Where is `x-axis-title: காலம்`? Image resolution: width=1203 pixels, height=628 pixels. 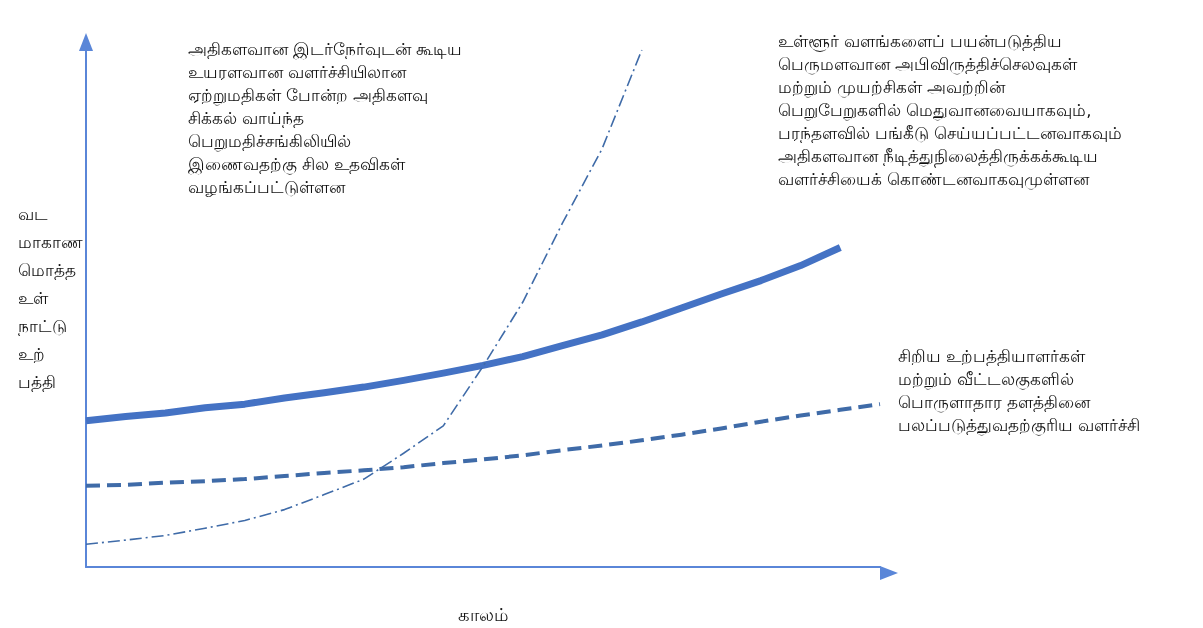 x-axis-title: காலம் is located at coordinates (483, 614).